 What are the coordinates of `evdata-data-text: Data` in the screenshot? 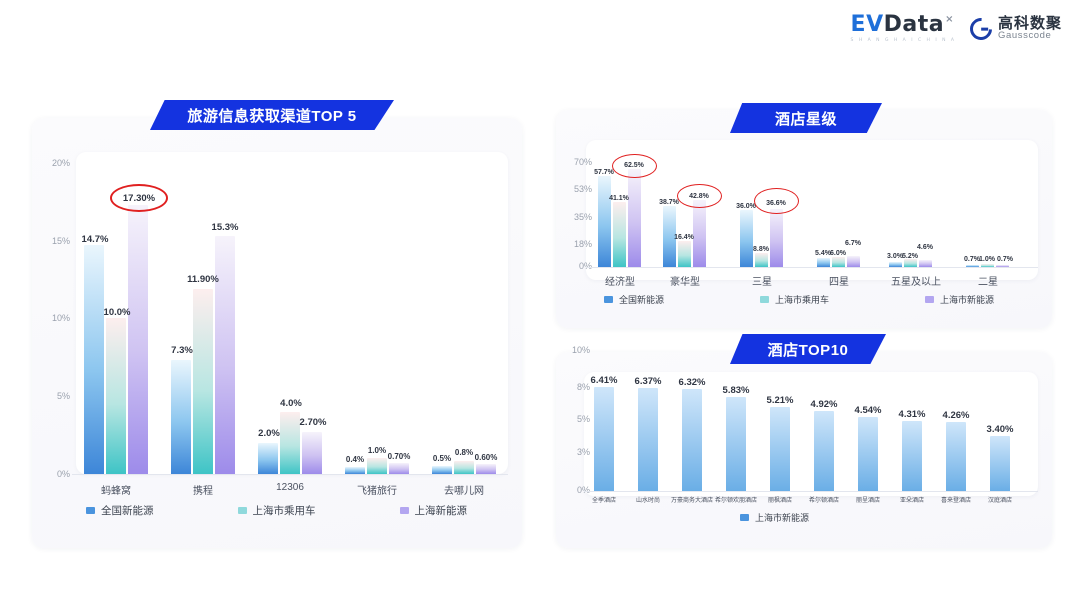 It's located at (914, 24).